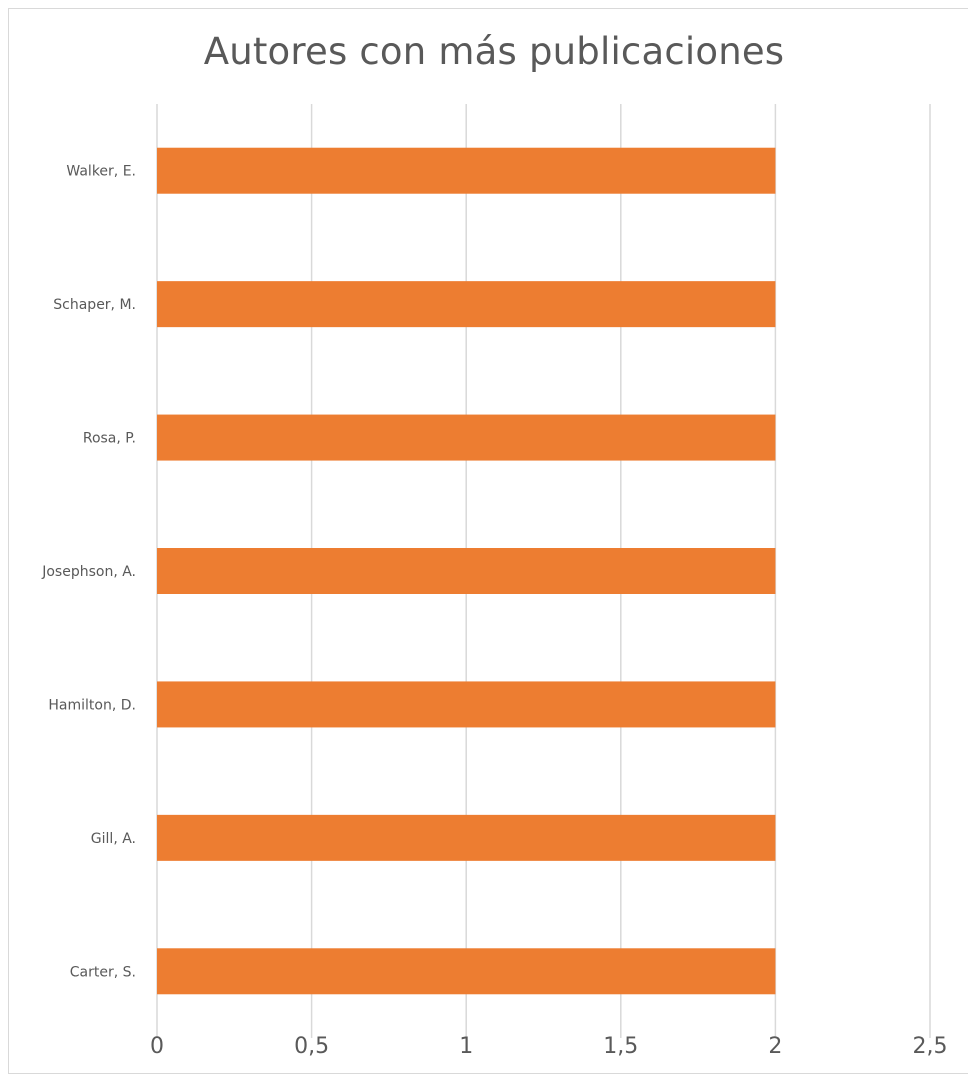  I want to click on category-label: Carter, S., so click(103, 972).